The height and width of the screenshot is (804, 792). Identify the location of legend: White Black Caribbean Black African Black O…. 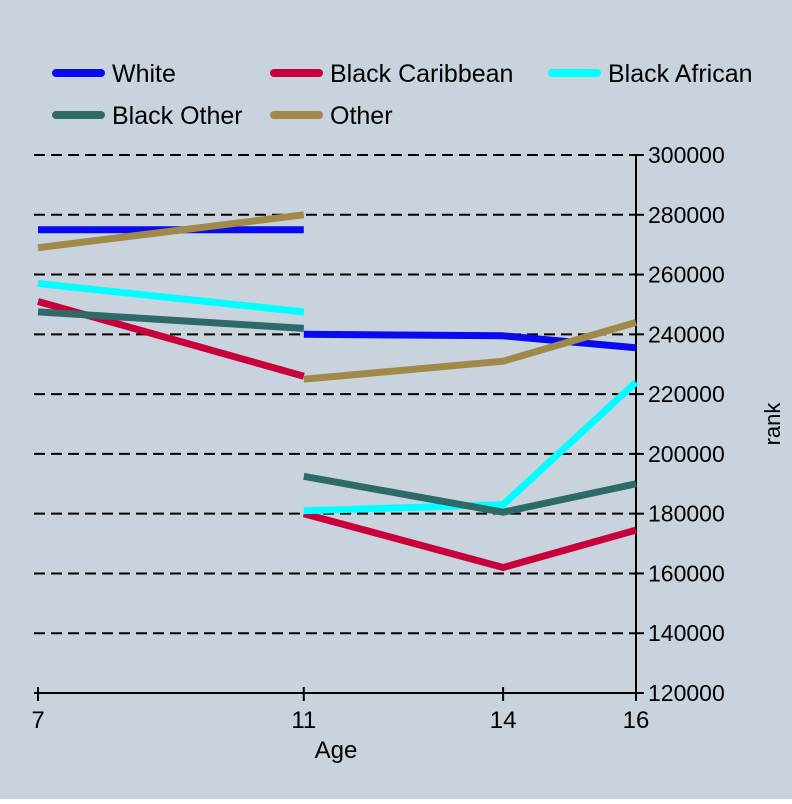
(402, 95).